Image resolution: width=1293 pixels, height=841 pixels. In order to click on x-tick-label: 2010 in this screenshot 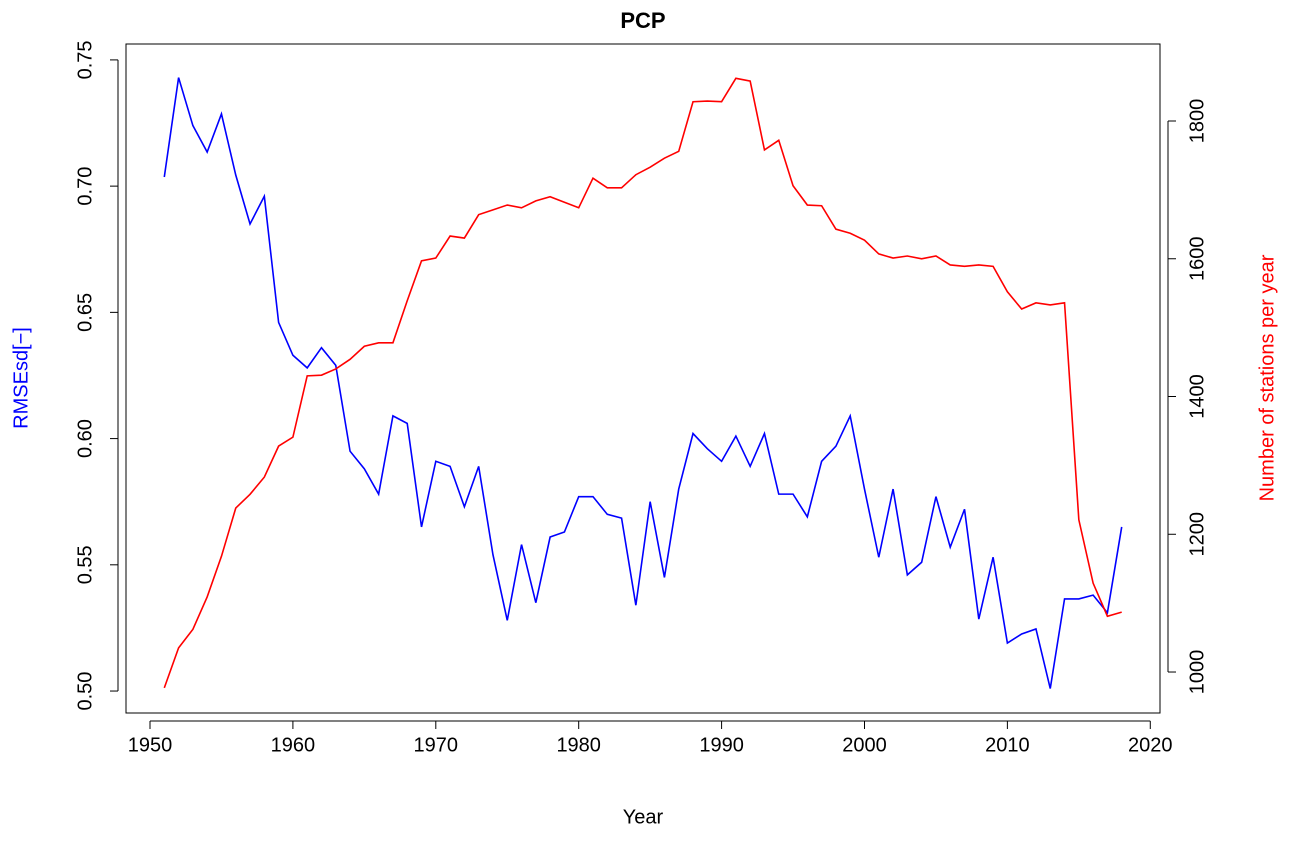, I will do `click(1007, 745)`.